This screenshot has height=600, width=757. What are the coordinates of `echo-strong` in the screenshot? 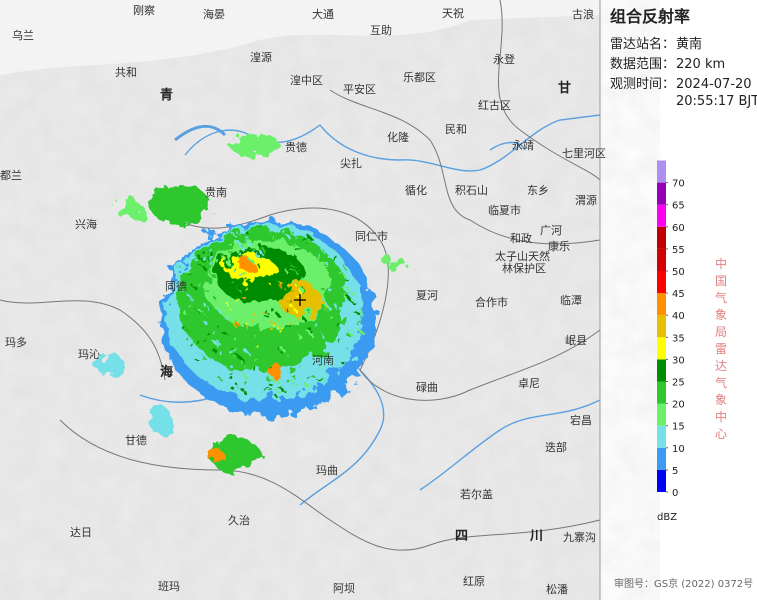 It's located at (245, 264).